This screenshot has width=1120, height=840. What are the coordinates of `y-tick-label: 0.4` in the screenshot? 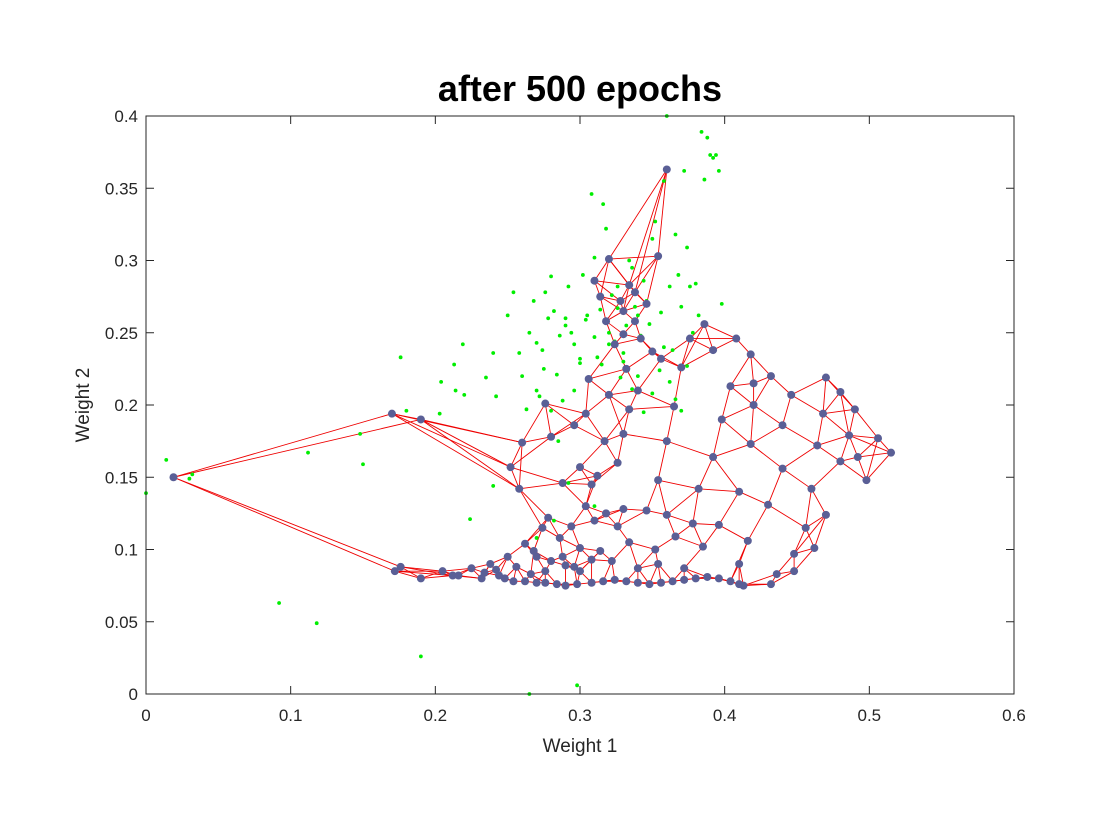 It's located at (126, 116).